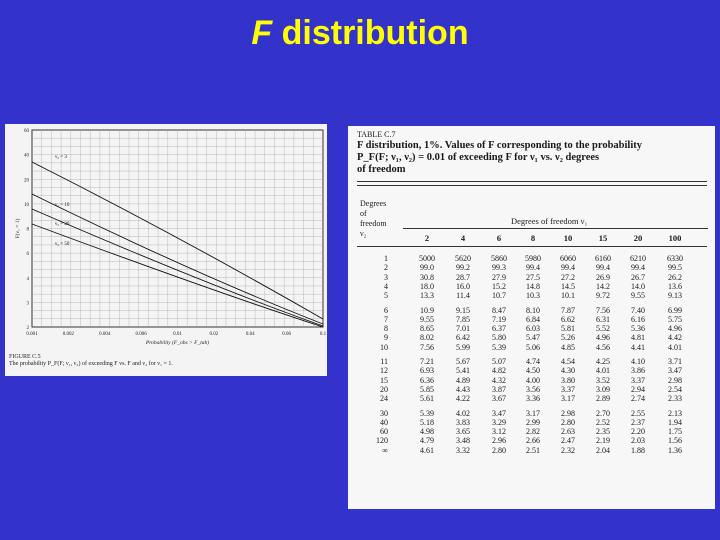 The image size is (720, 540). I want to click on table-cell: 2.47, so click(568, 441).